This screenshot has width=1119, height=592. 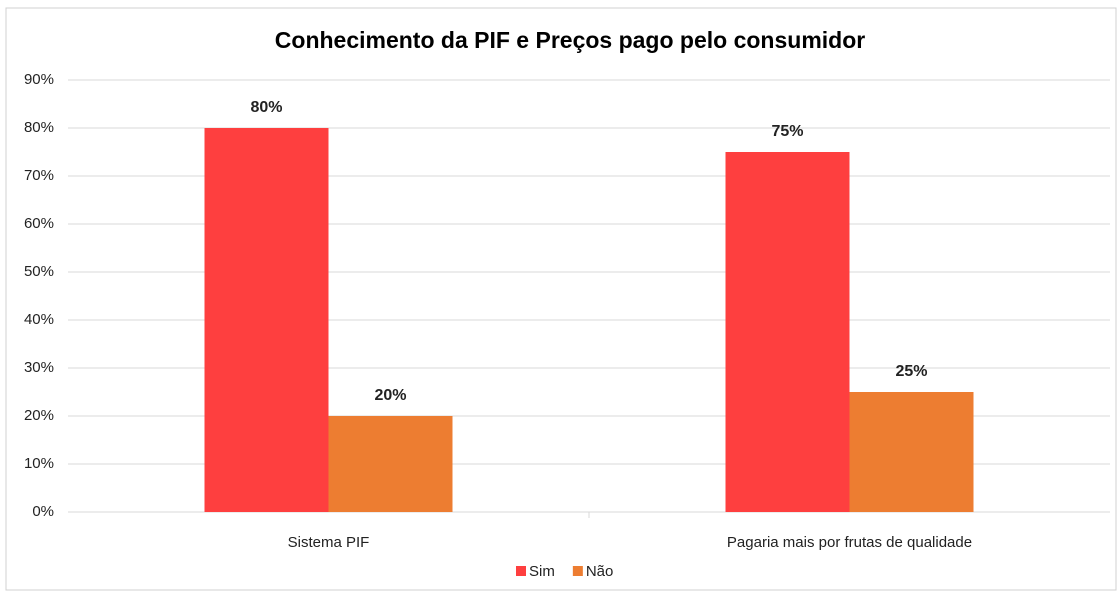 What do you see at coordinates (390, 395) in the screenshot?
I see `data-label: 20%` at bounding box center [390, 395].